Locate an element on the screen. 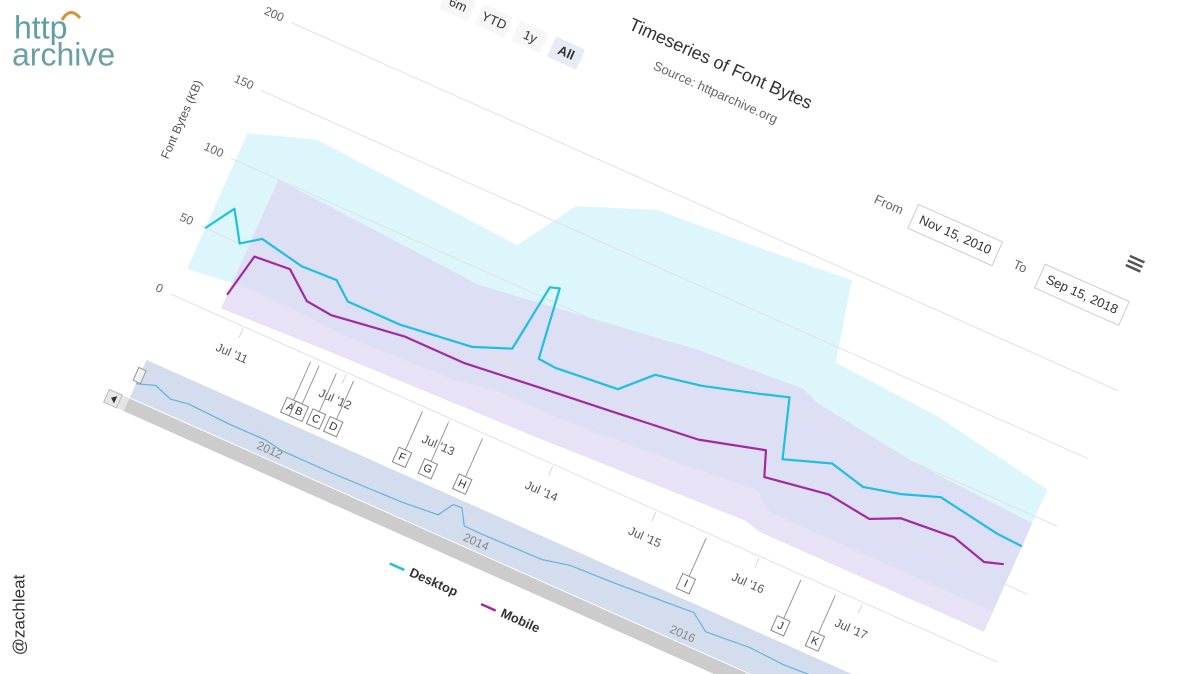  from-input is located at coordinates (955, 235).